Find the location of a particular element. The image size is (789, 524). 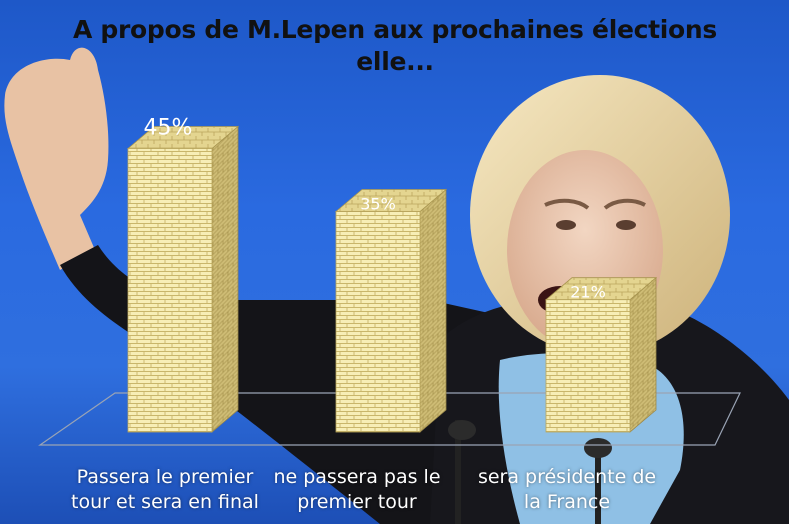

value-label-2: 35% is located at coordinates (378, 204).